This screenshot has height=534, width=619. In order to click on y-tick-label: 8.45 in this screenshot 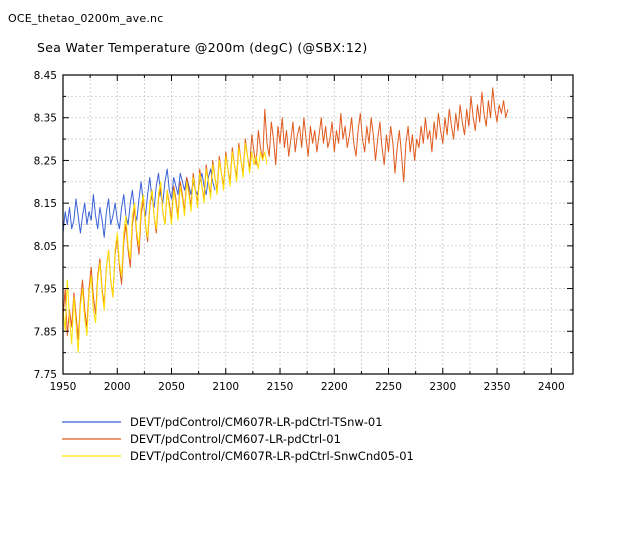, I will do `click(45, 76)`.